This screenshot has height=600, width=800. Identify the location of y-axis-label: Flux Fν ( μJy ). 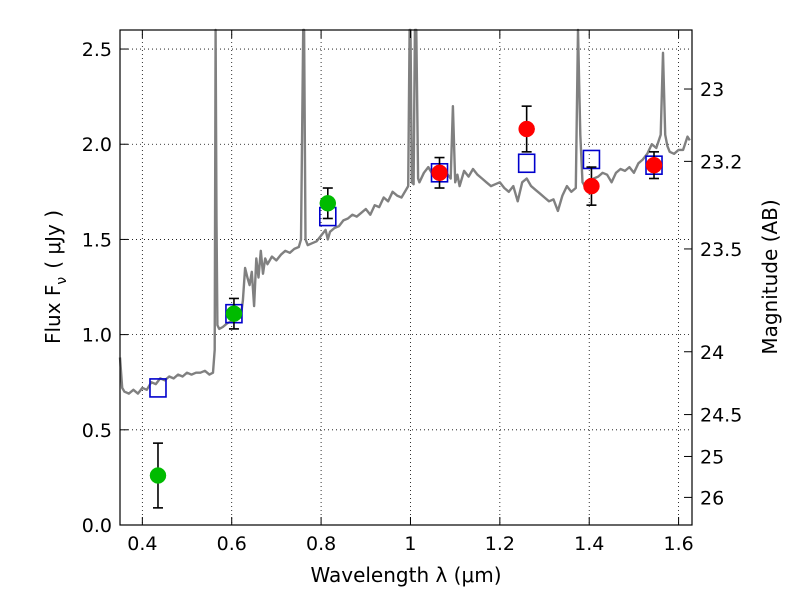
(55, 277).